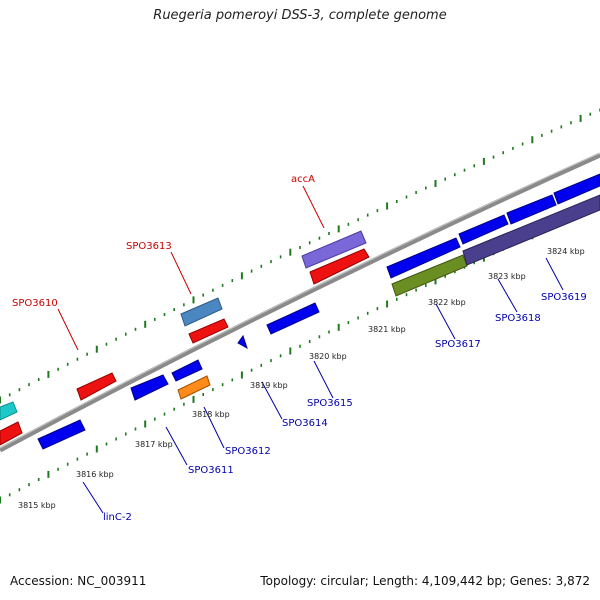 The image size is (600, 600). What do you see at coordinates (554, 274) in the screenshot?
I see `leader-spo3619` at bounding box center [554, 274].